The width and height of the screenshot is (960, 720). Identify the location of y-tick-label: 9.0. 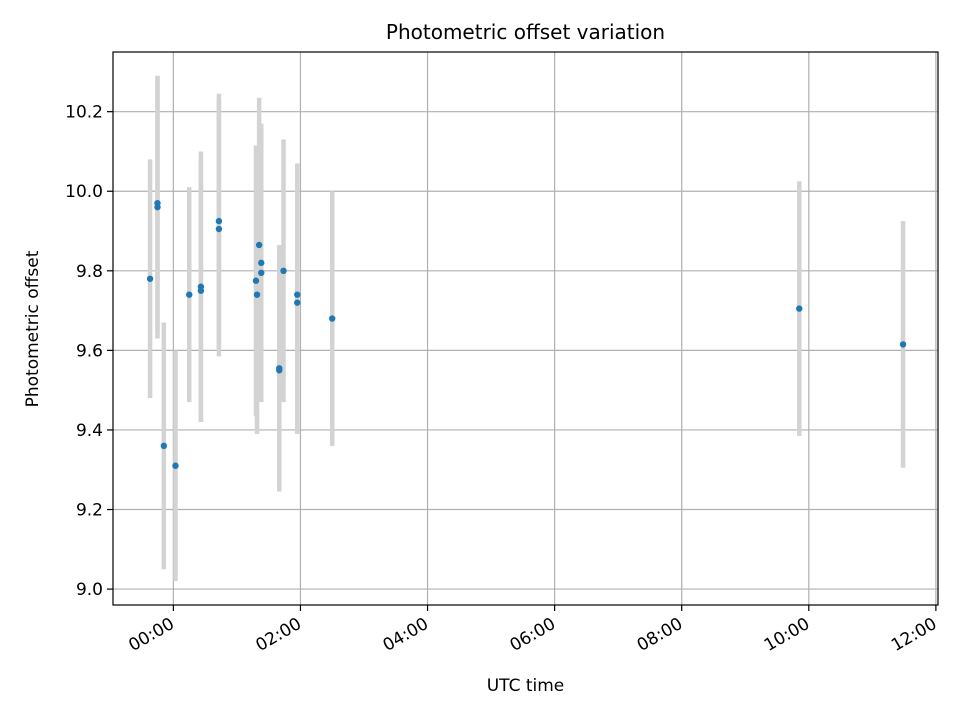
(89, 590).